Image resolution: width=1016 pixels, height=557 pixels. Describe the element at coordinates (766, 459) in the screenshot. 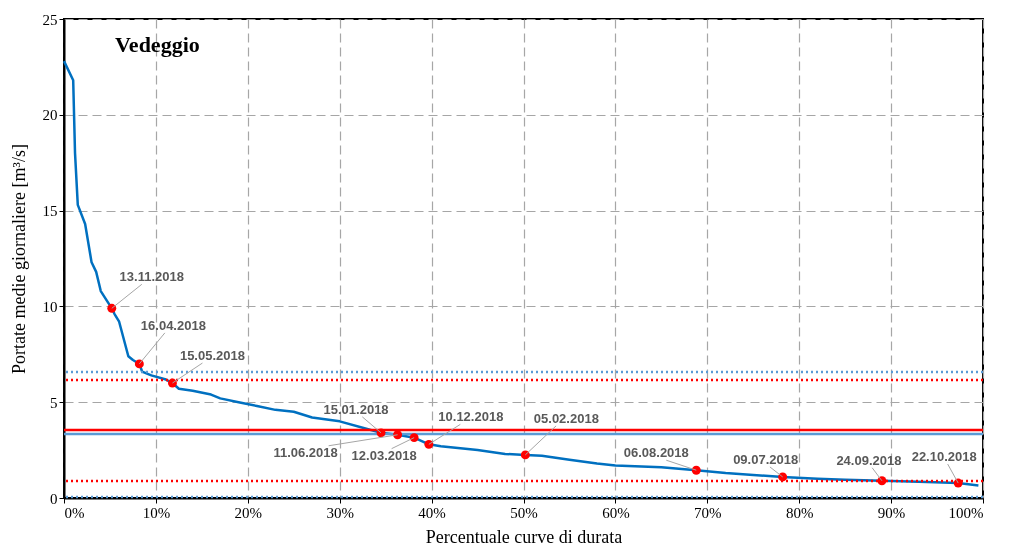

I see `annotation: 09.07.2018` at that location.